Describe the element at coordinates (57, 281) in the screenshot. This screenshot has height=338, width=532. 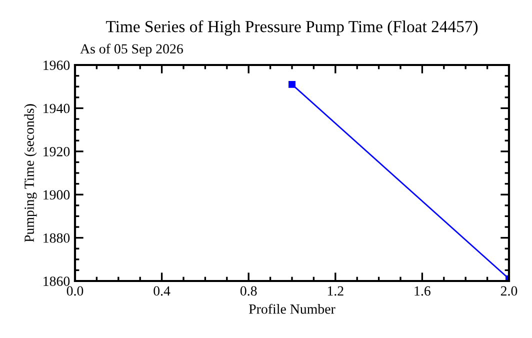
I see `y-tick-label: 1860` at that location.